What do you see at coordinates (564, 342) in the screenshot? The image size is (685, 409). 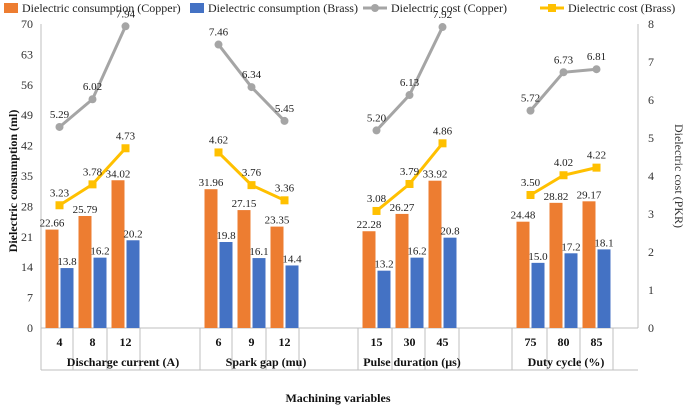 I see `x-category-label: 80` at bounding box center [564, 342].